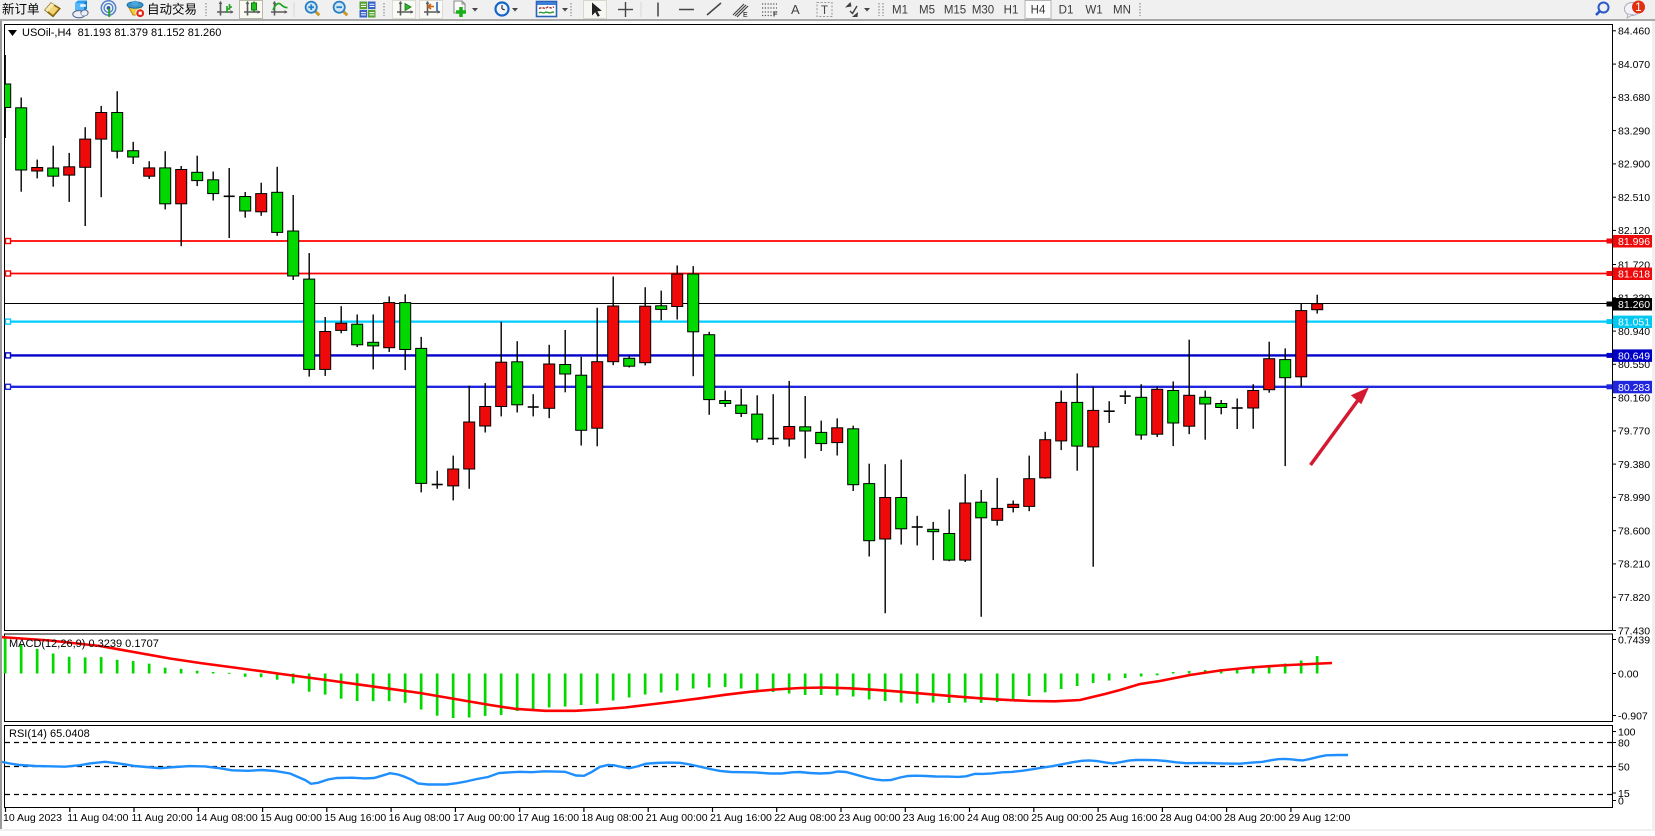 The width and height of the screenshot is (1655, 836). I want to click on svg-text: MN, so click(1122, 11).